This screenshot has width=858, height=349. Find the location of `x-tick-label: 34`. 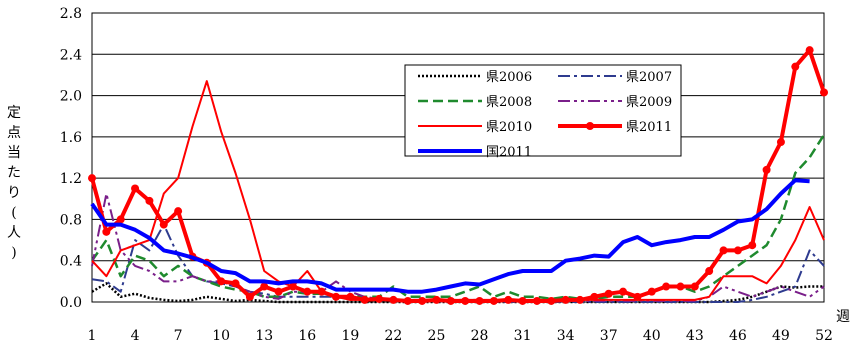

x-tick-label: 34 is located at coordinates (566, 336).